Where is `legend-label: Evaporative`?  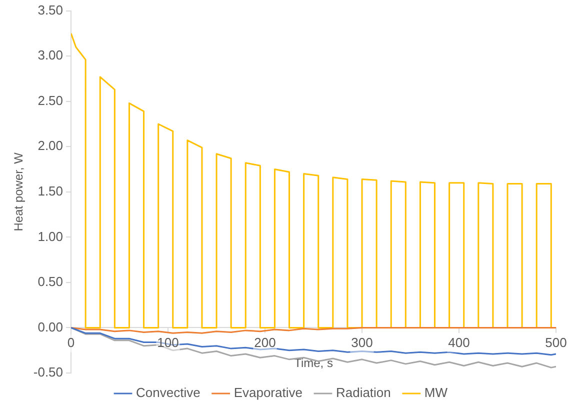 legend-label: Evaporative is located at coordinates (268, 392).